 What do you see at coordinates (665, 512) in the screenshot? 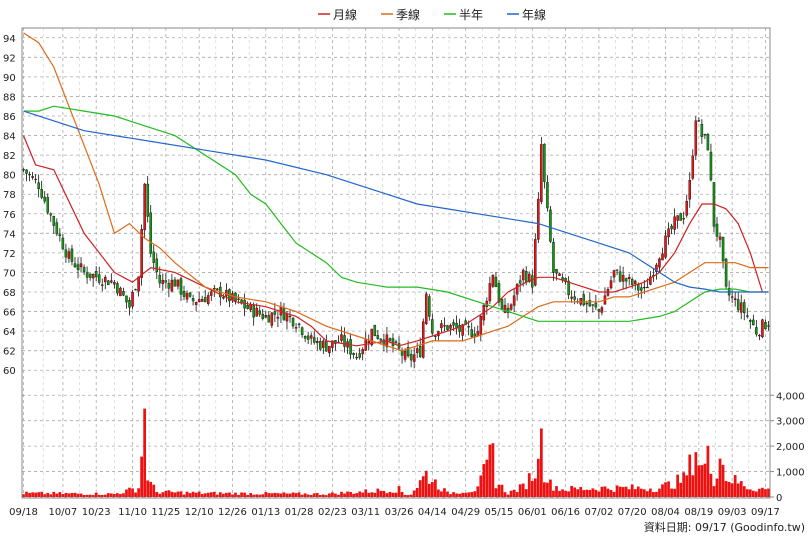
I see `x-date-label: 08/04` at bounding box center [665, 512].